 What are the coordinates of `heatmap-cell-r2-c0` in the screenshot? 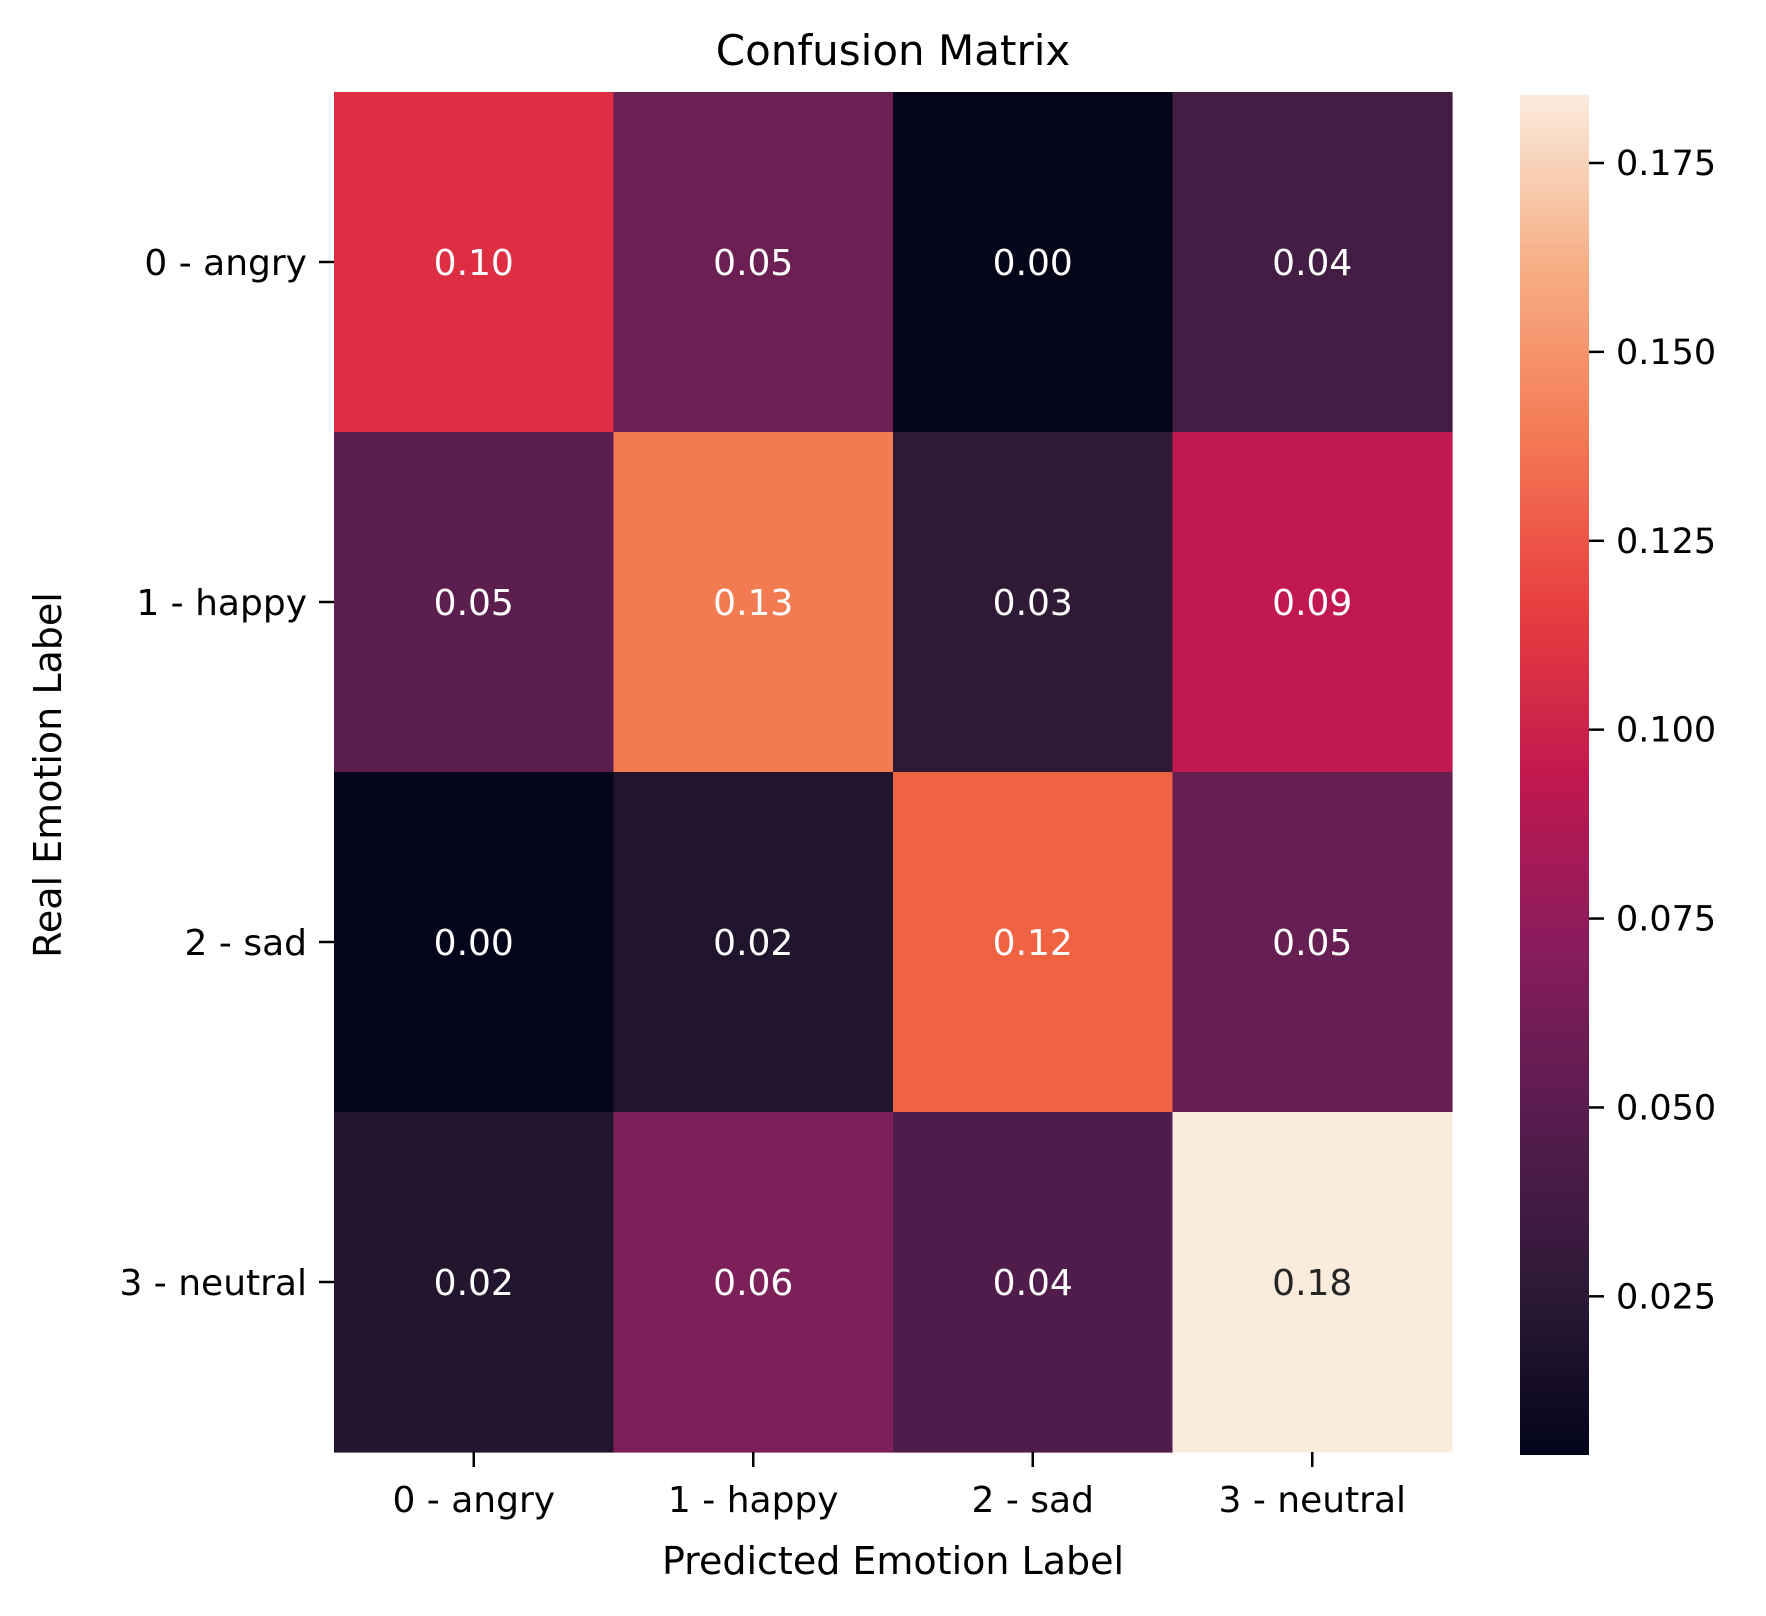 It's located at (474, 942).